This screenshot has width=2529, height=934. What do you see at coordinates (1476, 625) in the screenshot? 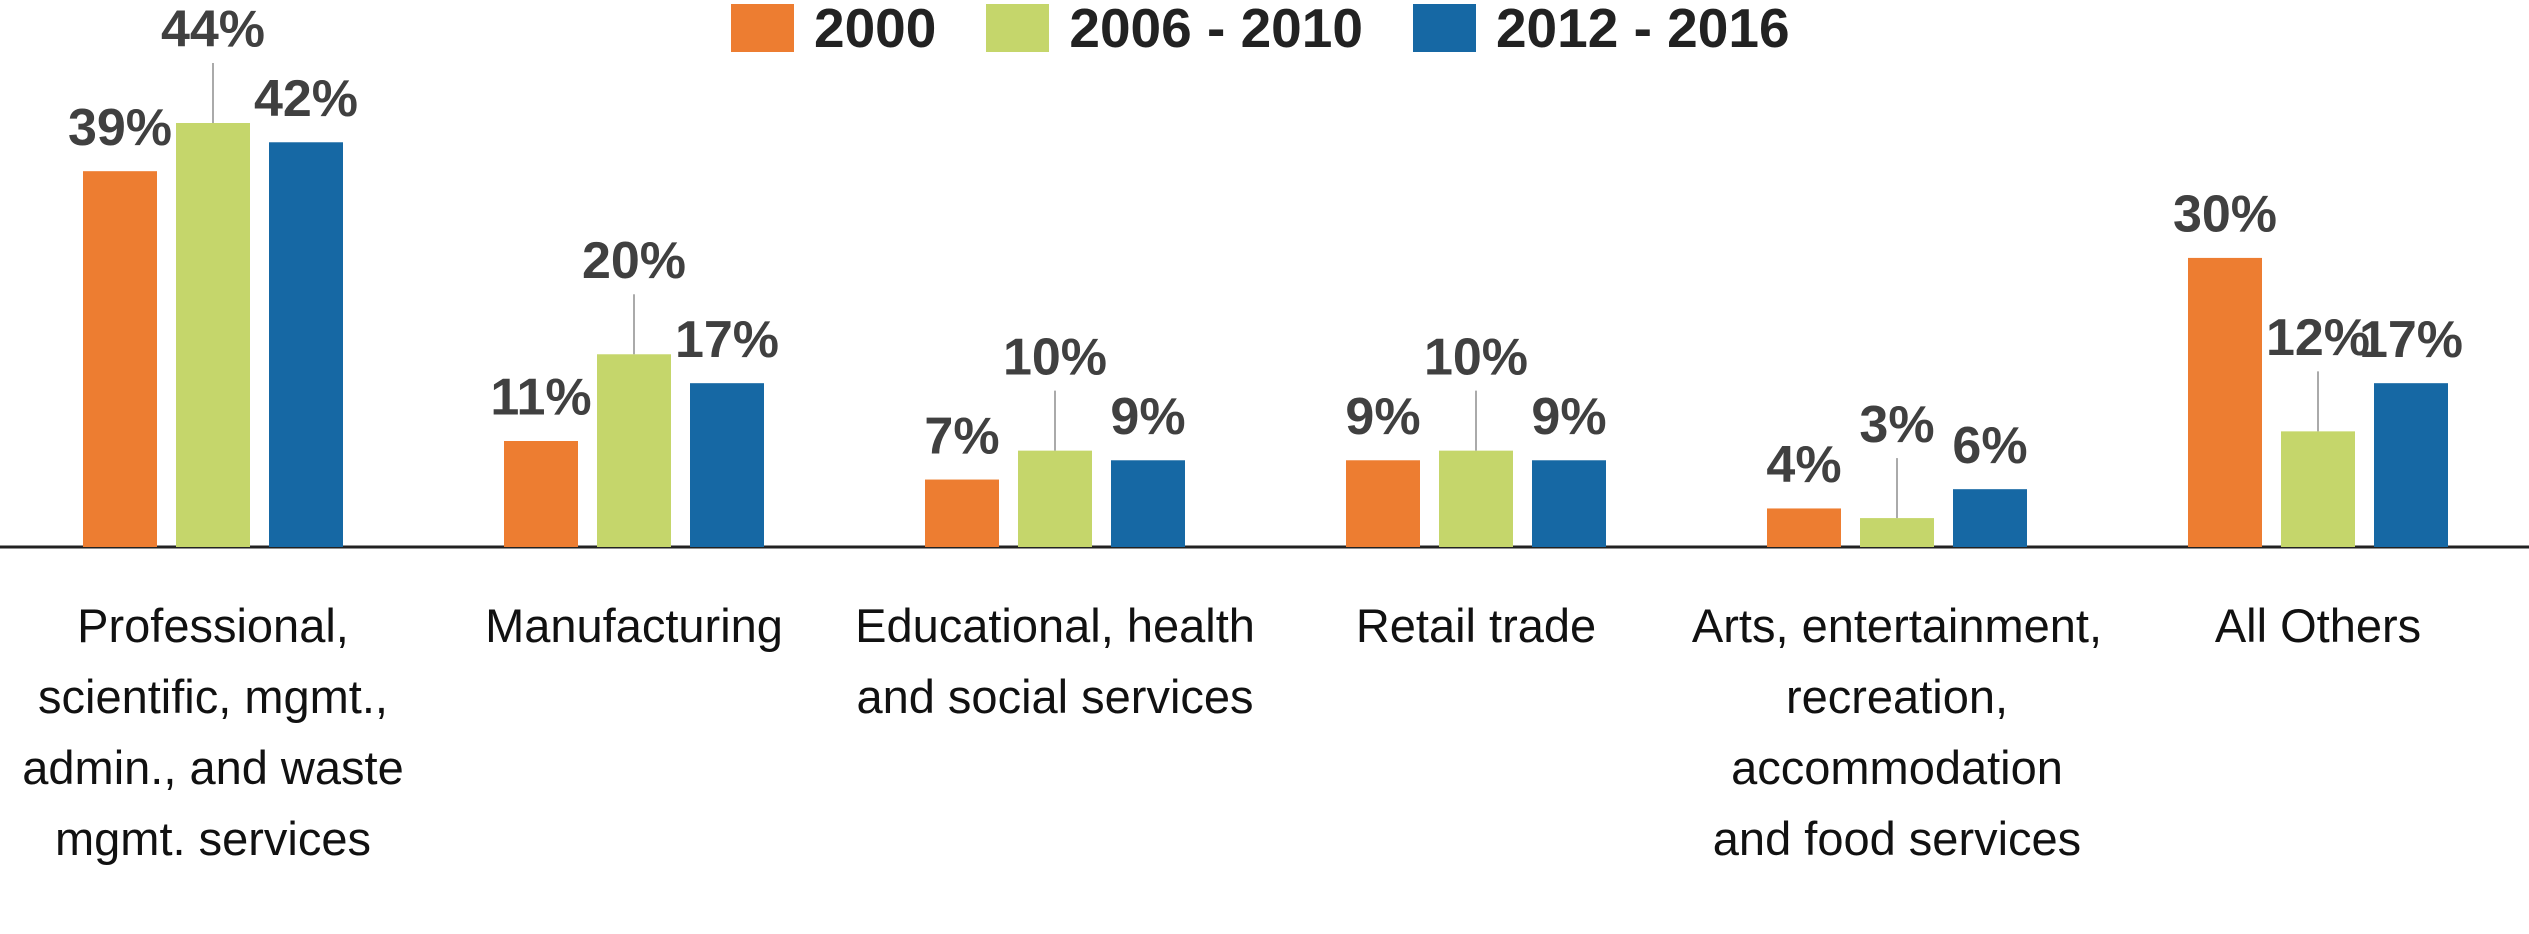
I see `x-tick-label: Retail trade` at bounding box center [1476, 625].